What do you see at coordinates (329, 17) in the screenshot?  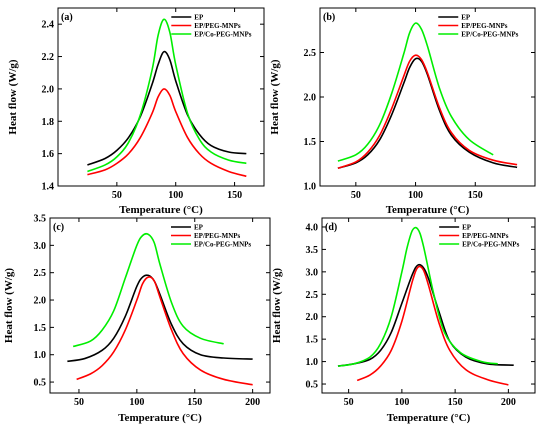 I see `panel-label: (b)` at bounding box center [329, 17].